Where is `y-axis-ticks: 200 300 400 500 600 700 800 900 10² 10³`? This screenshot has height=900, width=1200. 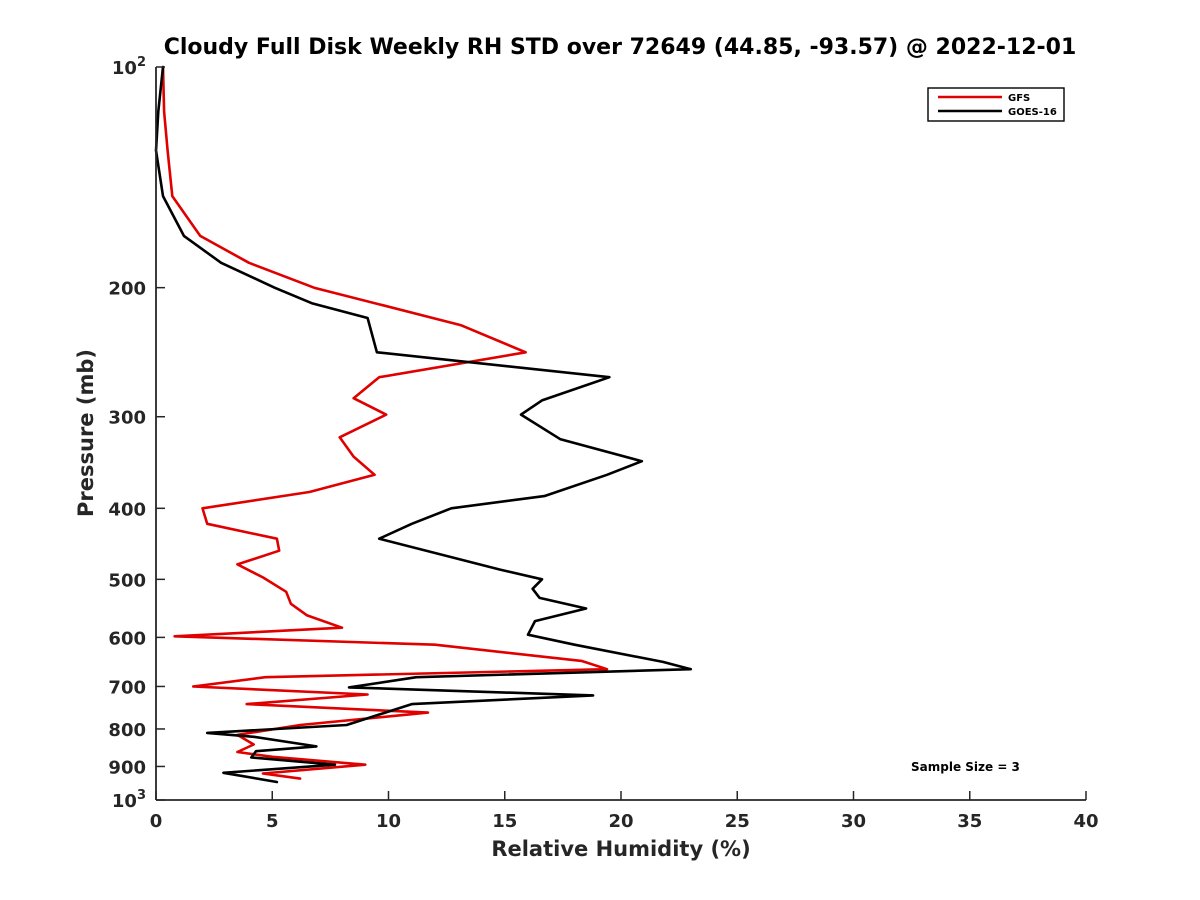 y-axis-ticks: 200 300 400 500 600 700 800 900 10² 10³ is located at coordinates (136, 433).